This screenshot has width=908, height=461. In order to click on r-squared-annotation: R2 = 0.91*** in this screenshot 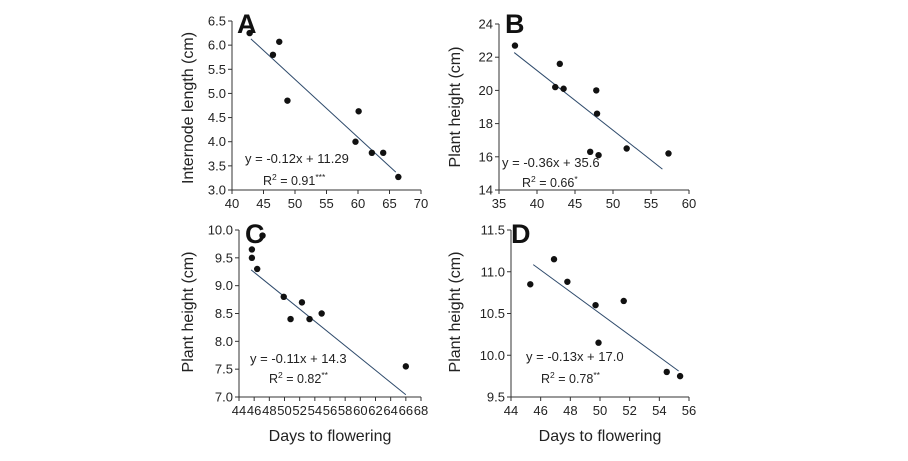, I will do `click(294, 180)`.